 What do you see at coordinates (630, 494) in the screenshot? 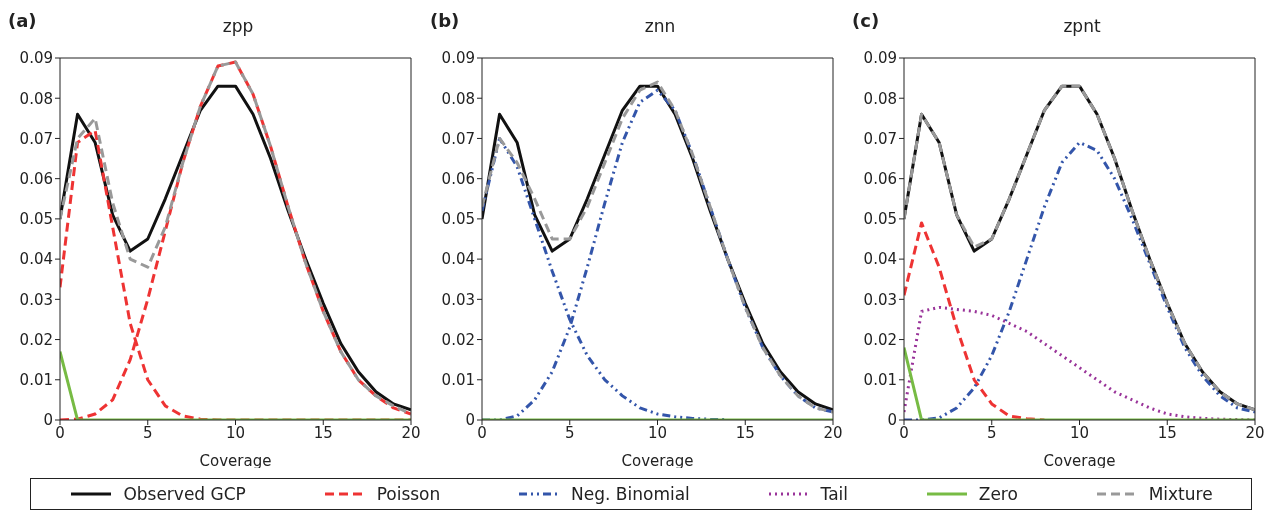
I see `legend-label: Neg. Binomial` at bounding box center [630, 494].